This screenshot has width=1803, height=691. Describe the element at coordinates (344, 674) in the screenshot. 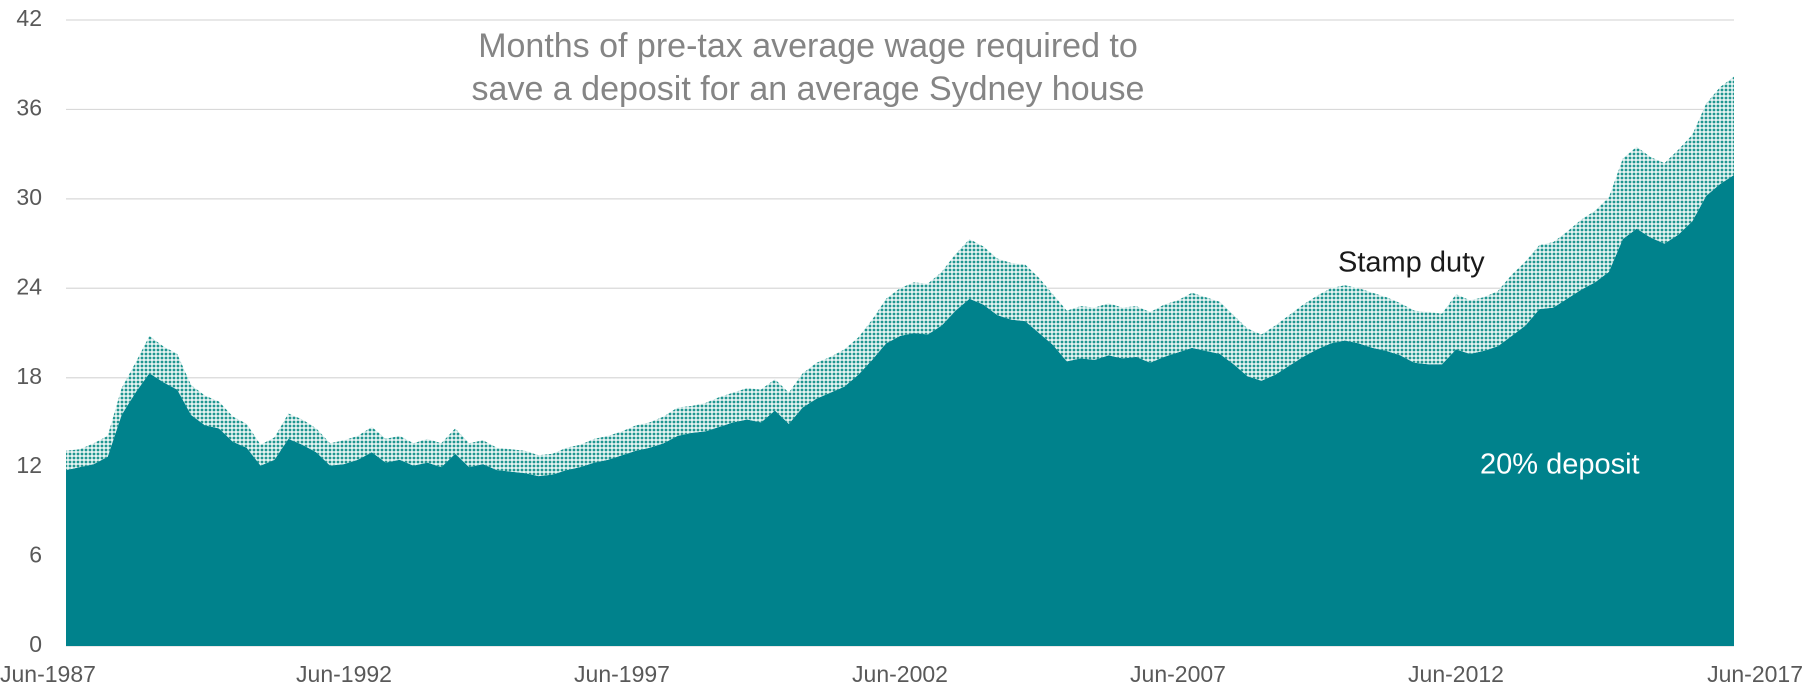

I see `x-tick-label: Jun-1992` at that location.